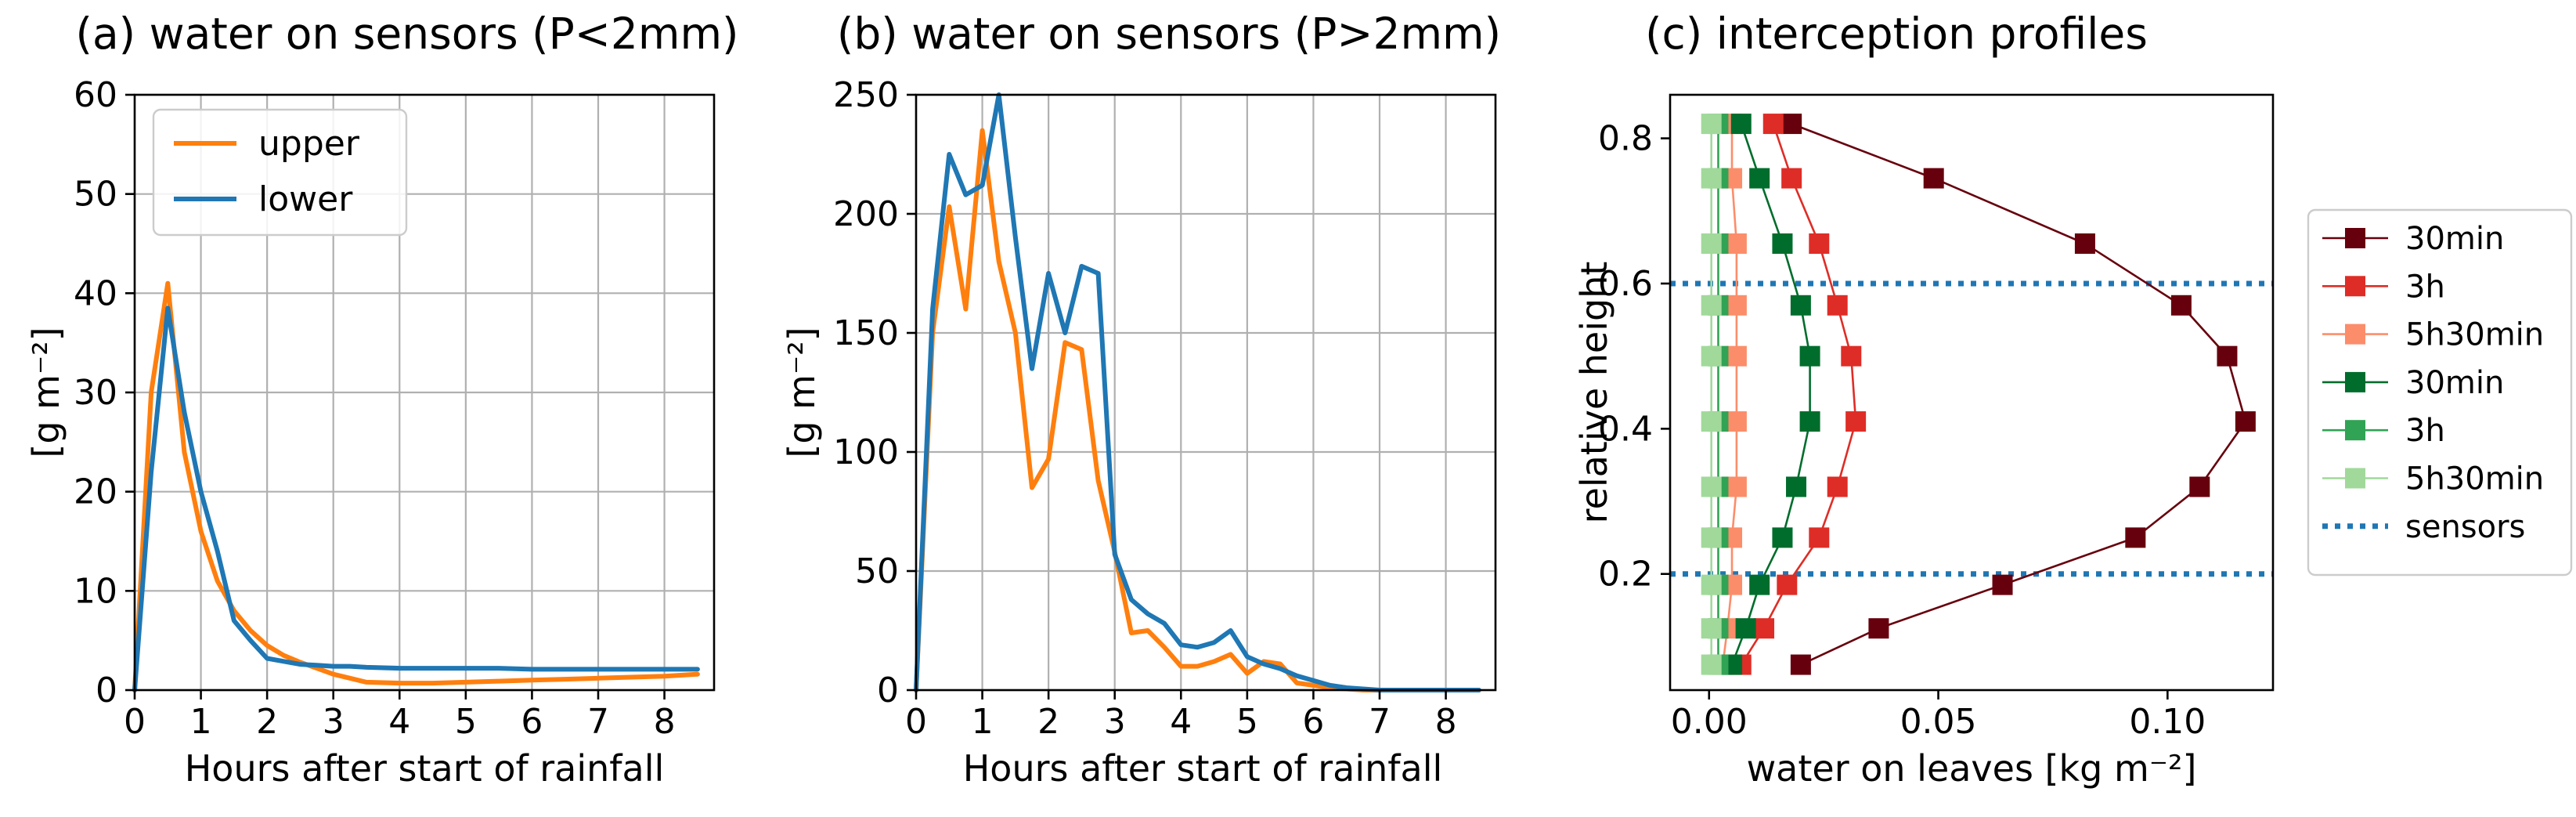 Image resolution: width=2576 pixels, height=817 pixels. I want to click on legend-item-5: 5h30min, so click(2433, 479).